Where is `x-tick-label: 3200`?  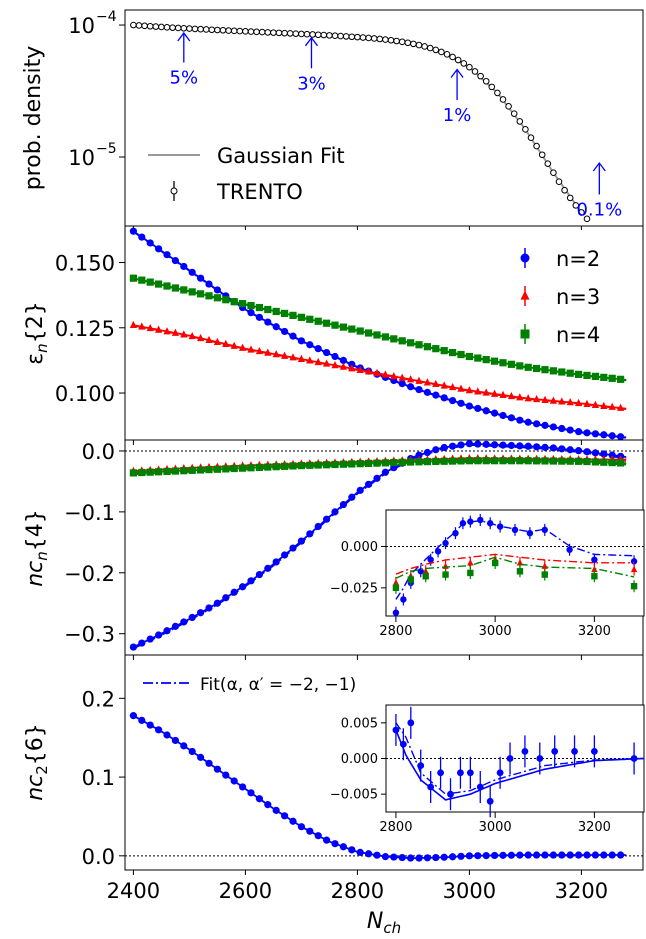 x-tick-label: 3200 is located at coordinates (581, 891).